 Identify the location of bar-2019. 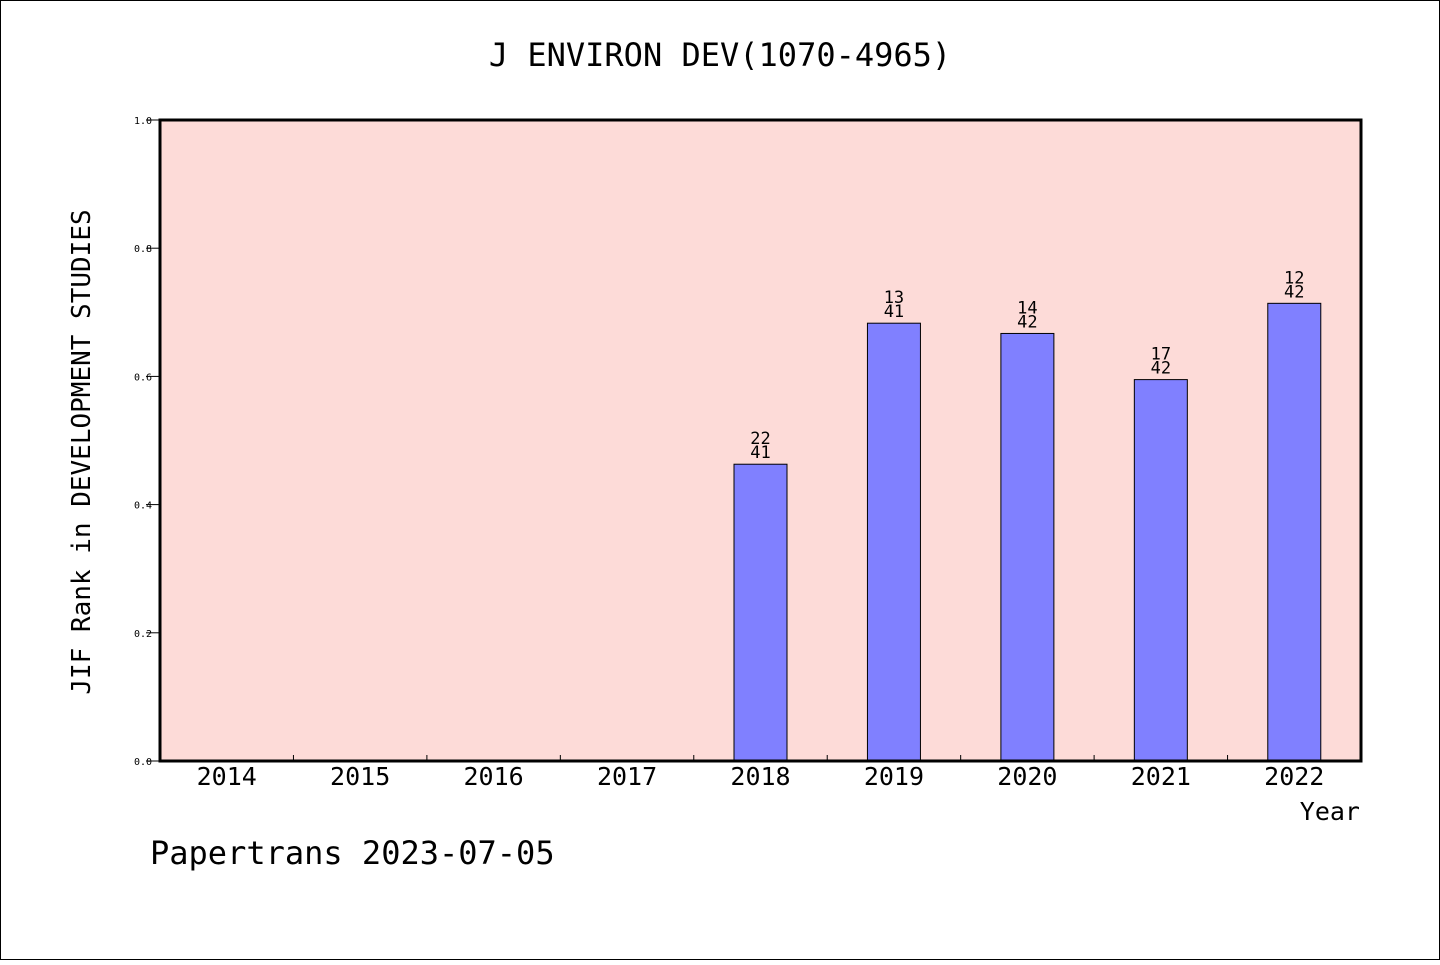
(893, 542).